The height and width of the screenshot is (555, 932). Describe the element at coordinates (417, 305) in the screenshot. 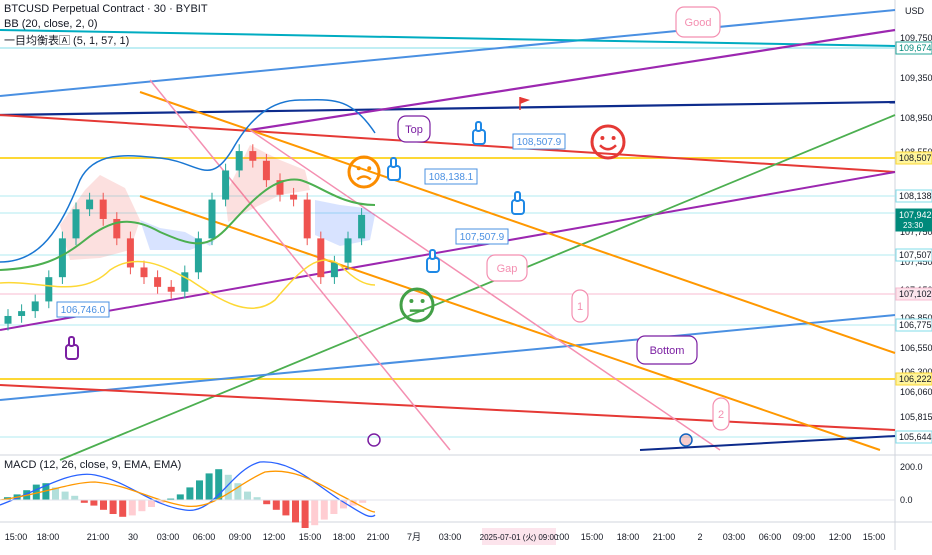

I see `neutral-face-icon-outline` at that location.